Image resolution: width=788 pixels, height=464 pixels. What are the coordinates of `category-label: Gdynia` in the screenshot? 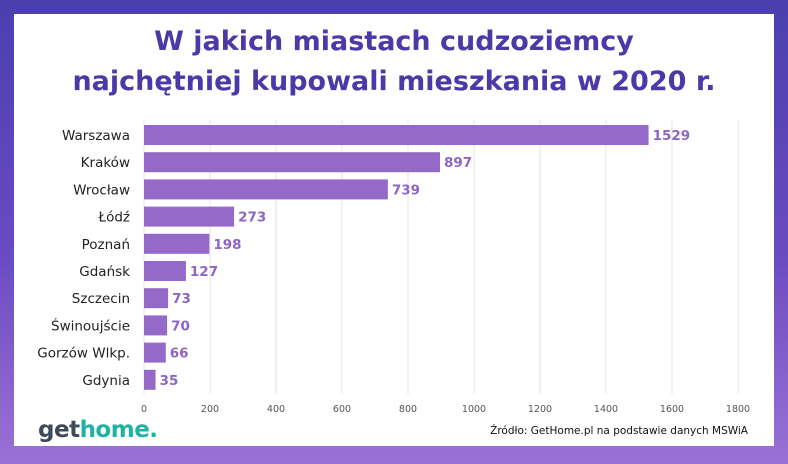 It's located at (106, 381).